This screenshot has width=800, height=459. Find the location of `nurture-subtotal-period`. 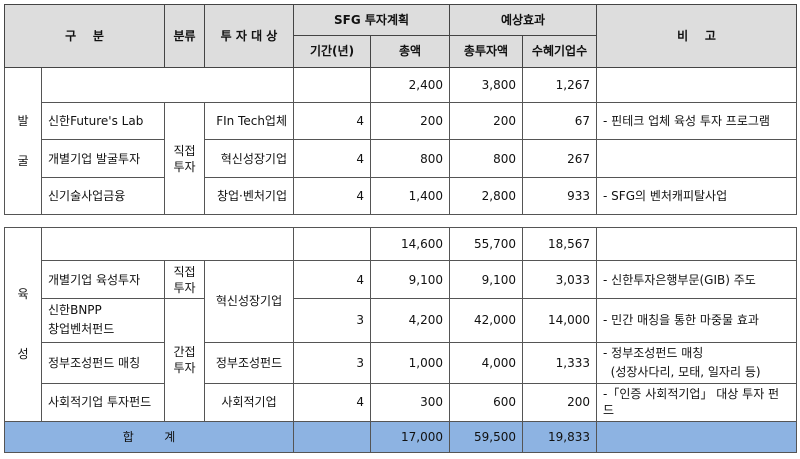

nurture-subtotal-period is located at coordinates (332, 244).